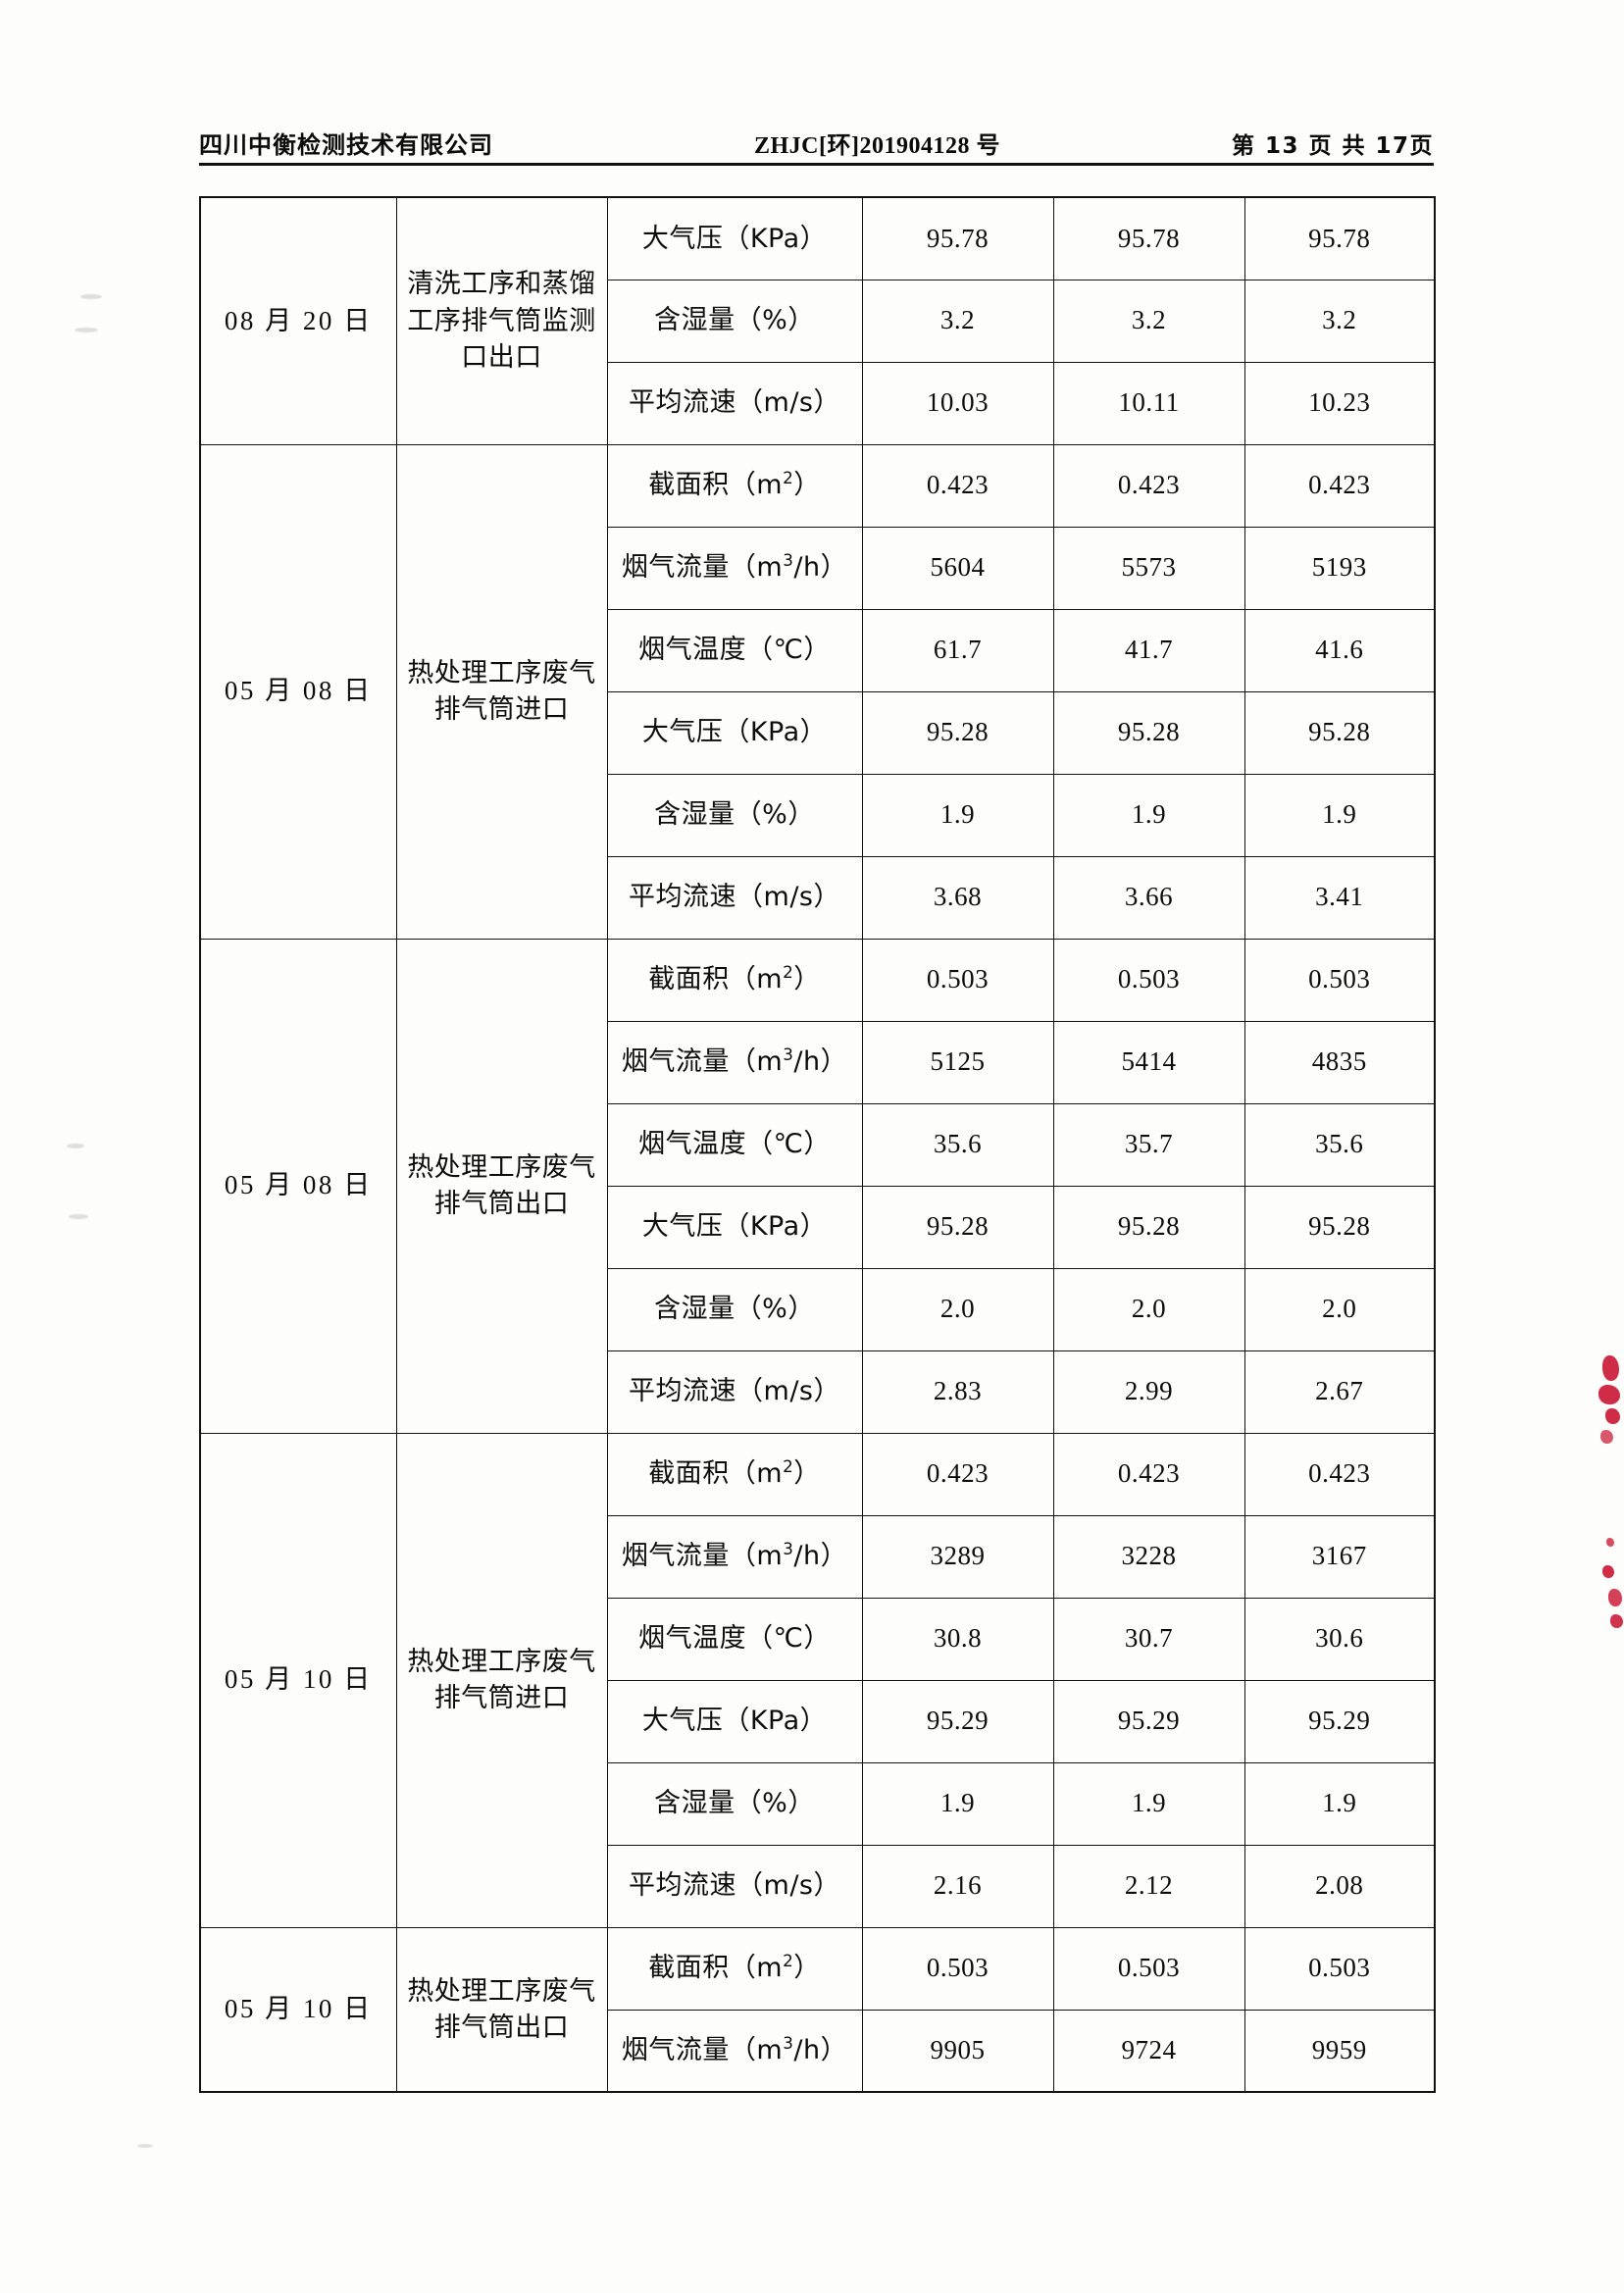 Image resolution: width=1624 pixels, height=2293 pixels. Describe the element at coordinates (1610, 1488) in the screenshot. I see `red-seal-fragment` at that location.